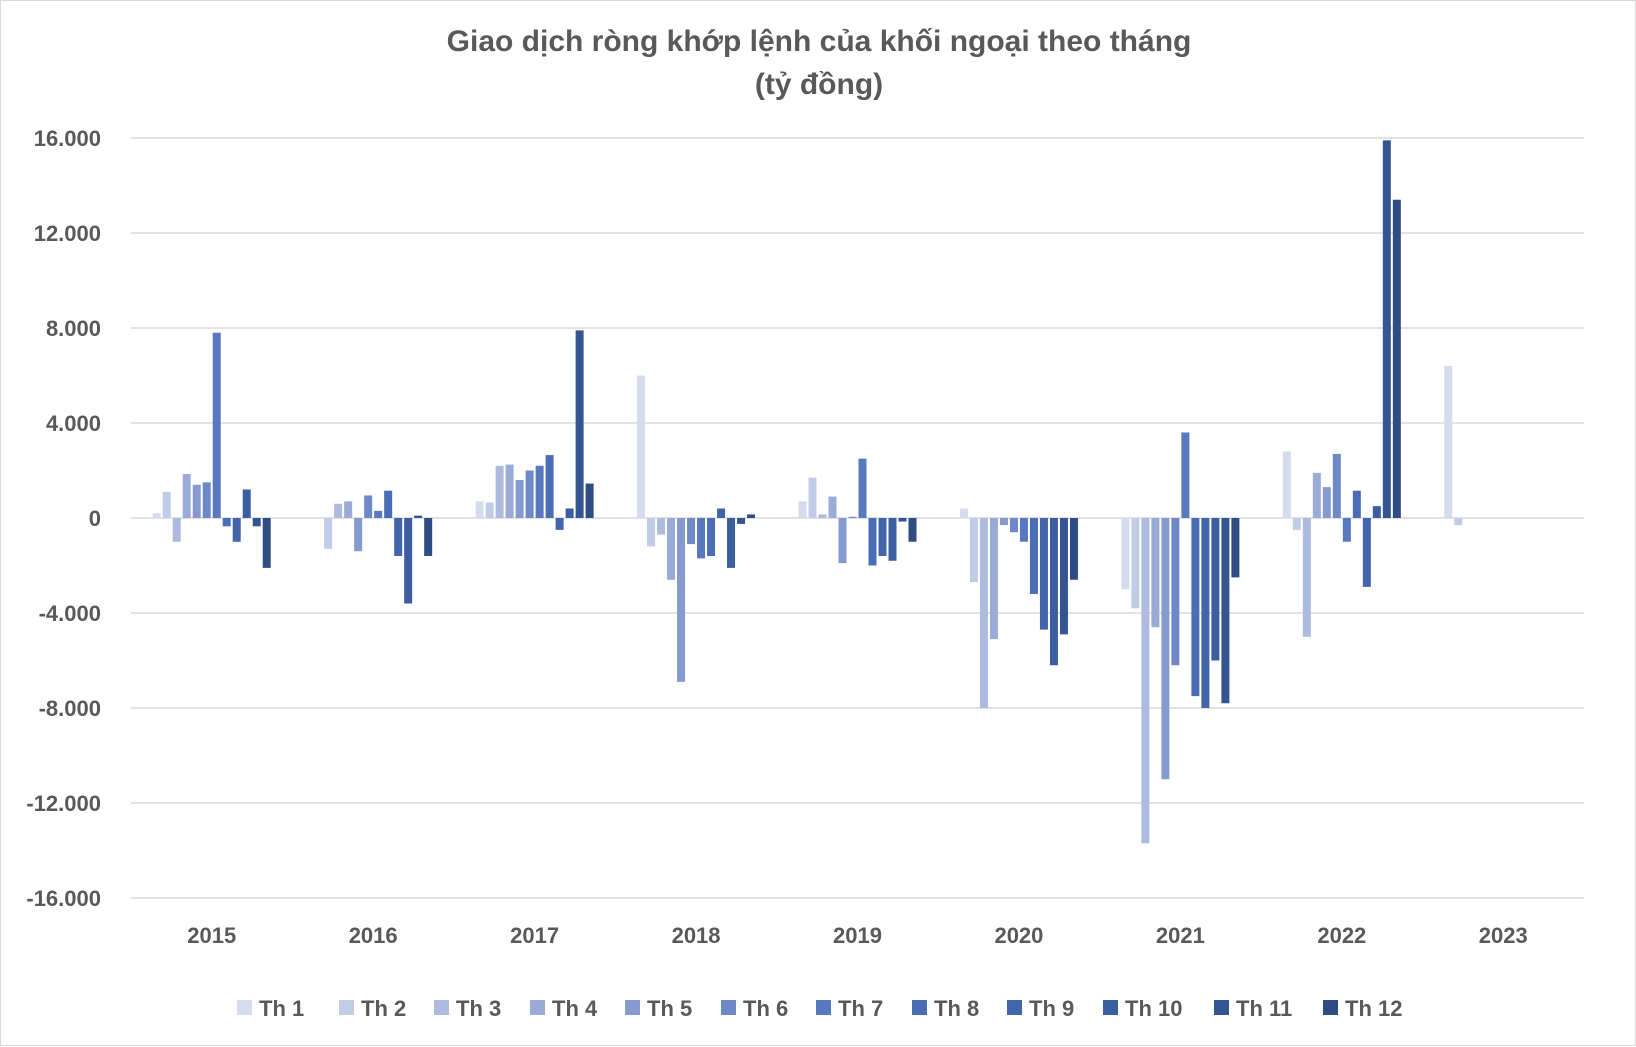 The image size is (1636, 1047). I want to click on x-category-label: 2019, so click(857, 935).